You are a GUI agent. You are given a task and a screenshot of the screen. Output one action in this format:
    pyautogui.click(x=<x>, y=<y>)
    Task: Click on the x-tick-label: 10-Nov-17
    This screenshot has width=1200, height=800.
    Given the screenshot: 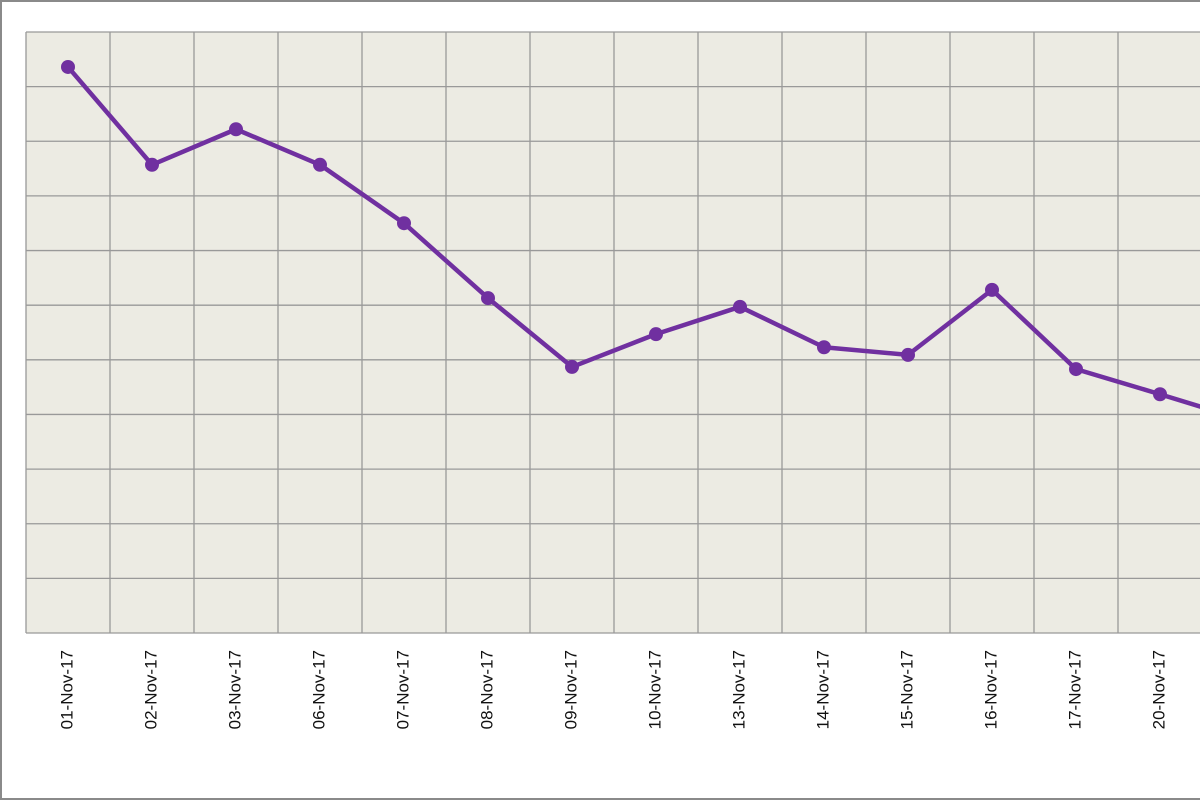 What is the action you would take?
    pyautogui.click(x=654, y=689)
    